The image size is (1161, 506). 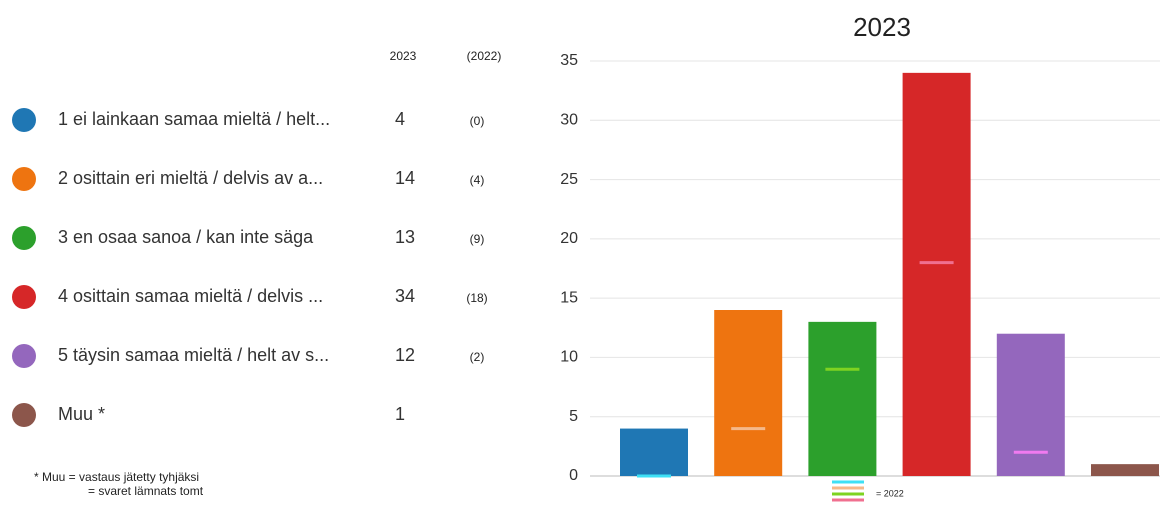 I want to click on value-2022: (2), so click(x=477, y=357).